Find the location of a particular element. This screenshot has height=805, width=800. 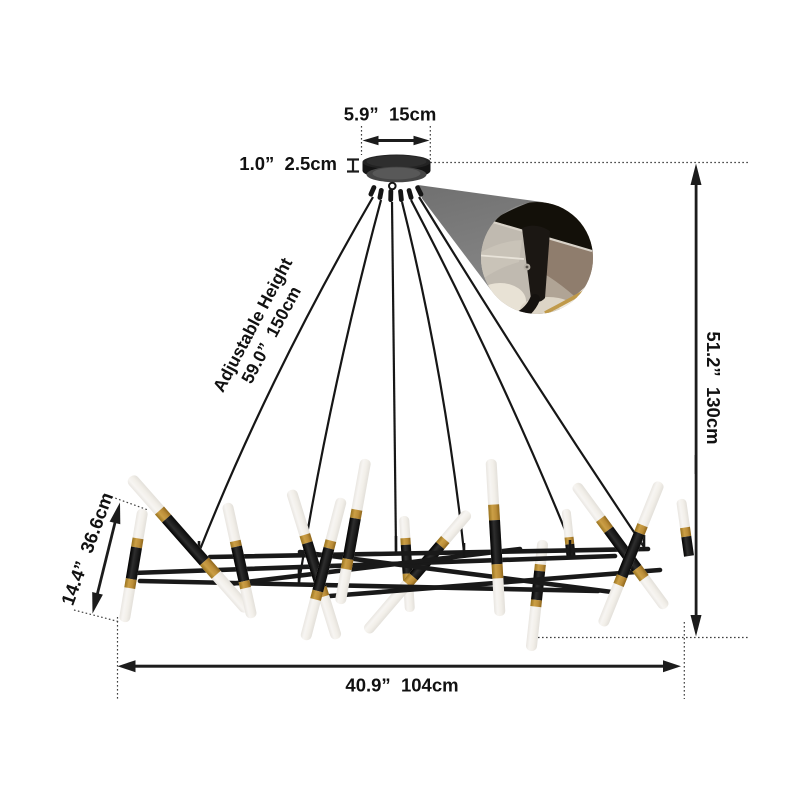

svg-text: 1.0” 2.5cm is located at coordinates (288, 163).